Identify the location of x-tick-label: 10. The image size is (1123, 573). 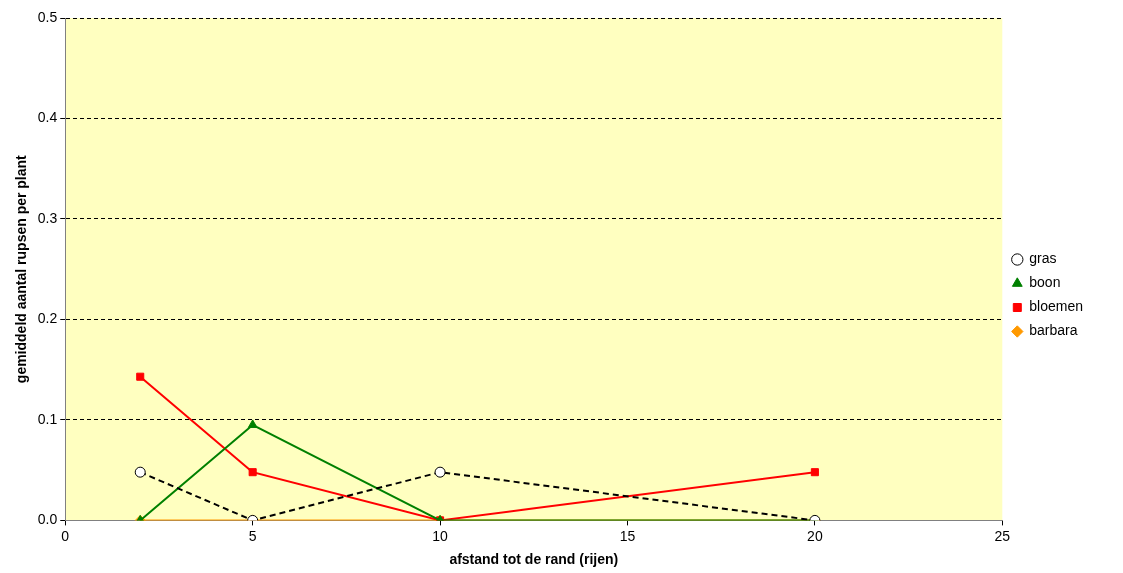
(440, 535).